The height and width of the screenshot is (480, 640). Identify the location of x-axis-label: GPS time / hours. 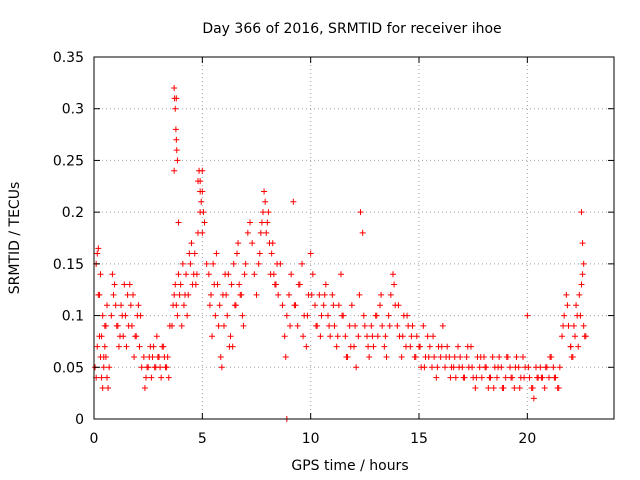
(349, 466).